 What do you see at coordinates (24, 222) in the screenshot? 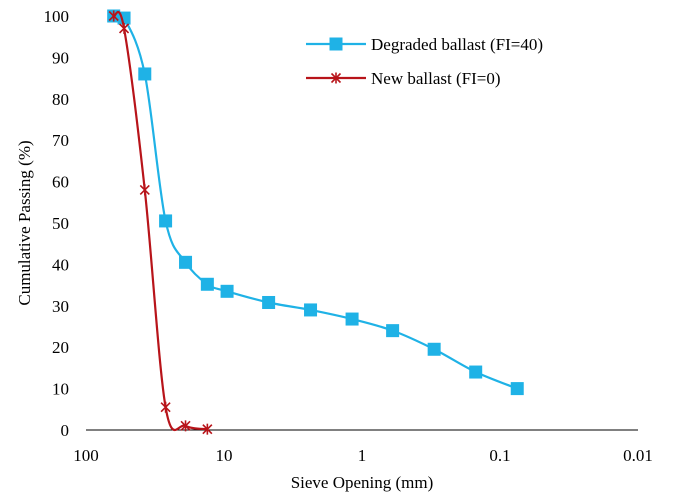
I see `y-axis-title: Cumulative Passing (%)` at bounding box center [24, 222].